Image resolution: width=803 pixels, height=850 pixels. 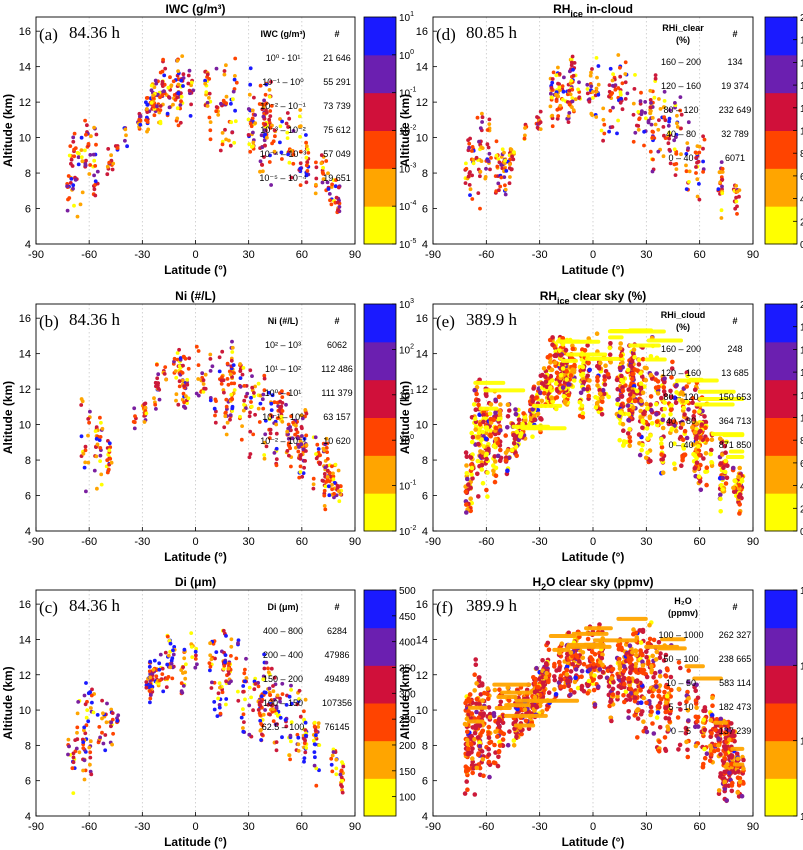 What do you see at coordinates (700, 542) in the screenshot?
I see `x-tick-label: 60` at bounding box center [700, 542].